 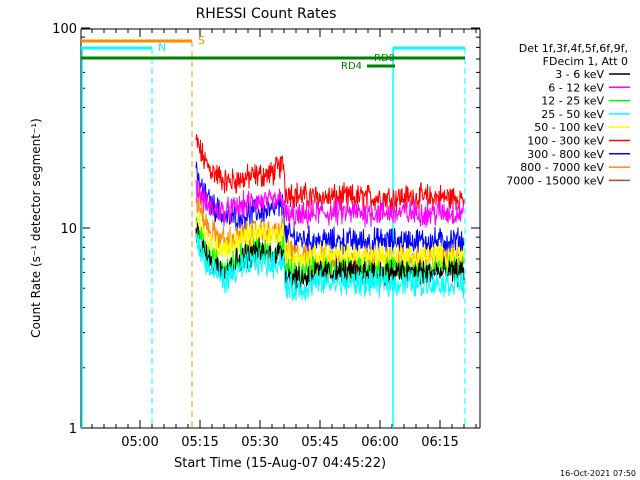 I want to click on x-tick-label: 05:45, so click(x=319, y=442).